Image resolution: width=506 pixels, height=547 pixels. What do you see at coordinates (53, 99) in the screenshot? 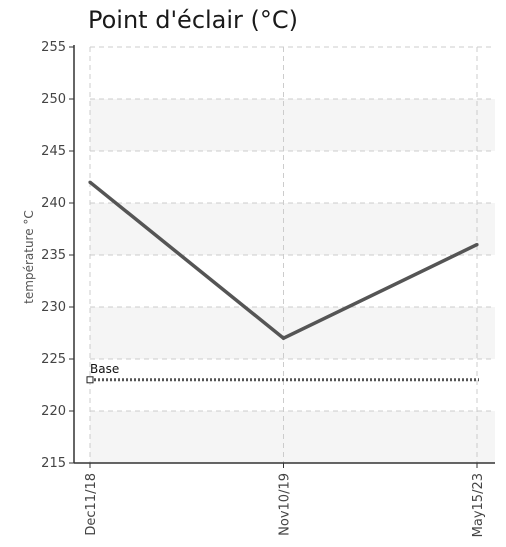
I see `y-tick-label: 250` at bounding box center [53, 99].